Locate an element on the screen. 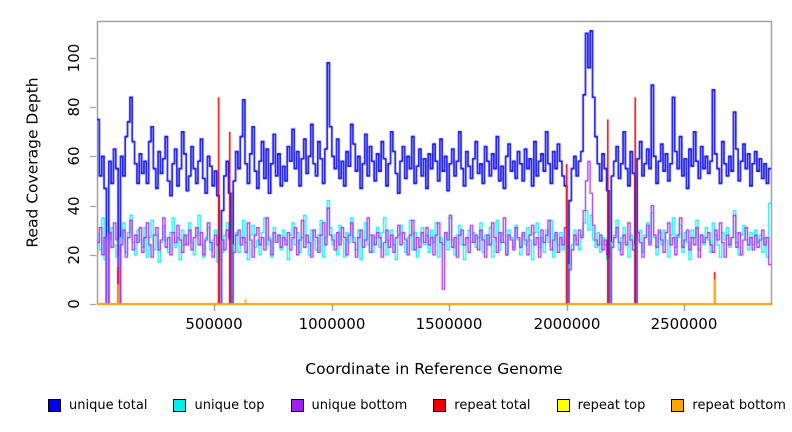  unique-bottom-swatch-icon is located at coordinates (297, 405).